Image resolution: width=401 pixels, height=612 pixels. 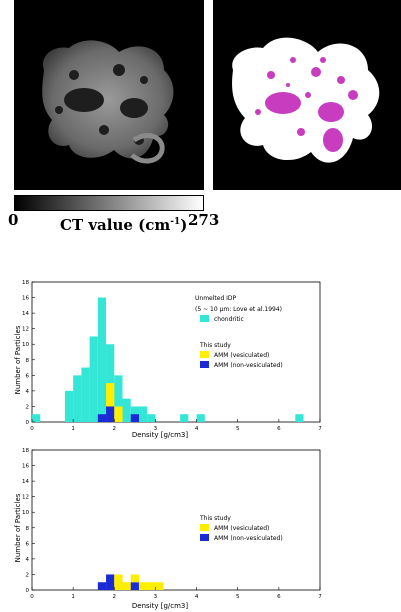 What do you see at coordinates (156, 429) in the screenshot?
I see `chart1-xtick-label: 3` at bounding box center [156, 429].